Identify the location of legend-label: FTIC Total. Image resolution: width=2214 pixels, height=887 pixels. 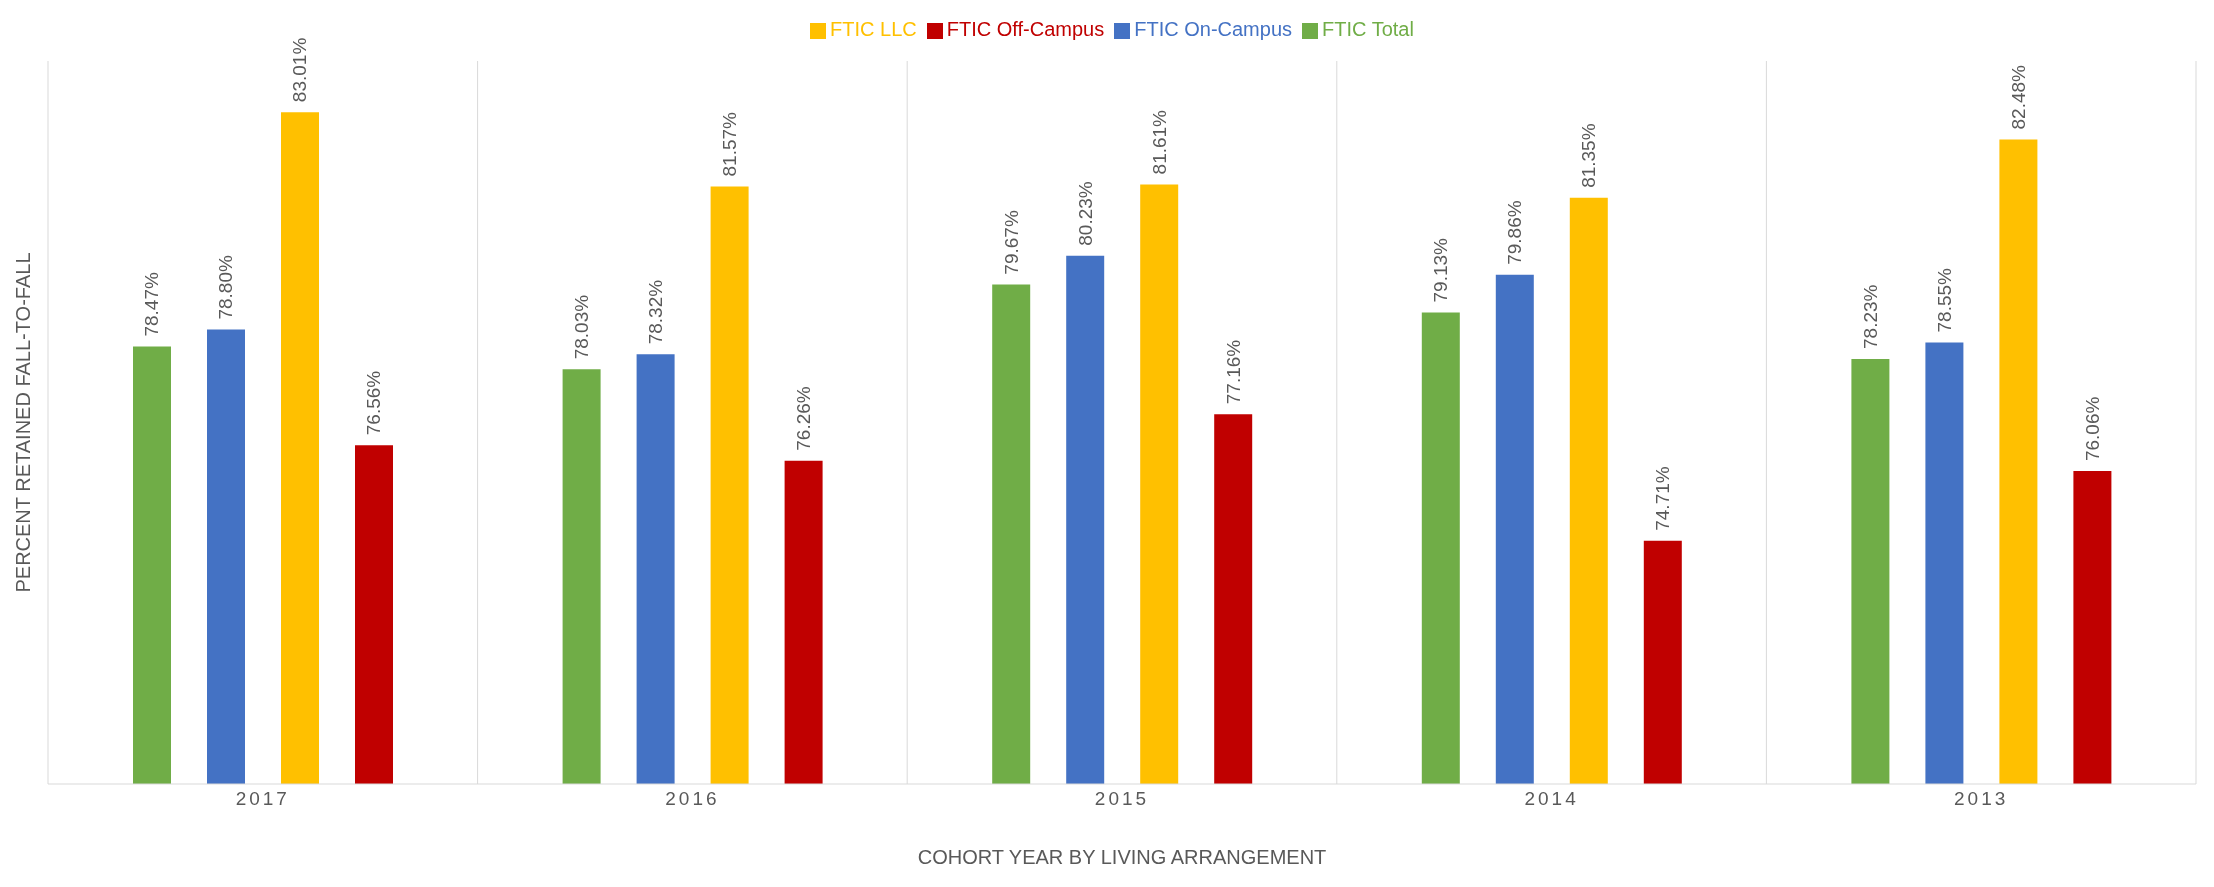
(1368, 29).